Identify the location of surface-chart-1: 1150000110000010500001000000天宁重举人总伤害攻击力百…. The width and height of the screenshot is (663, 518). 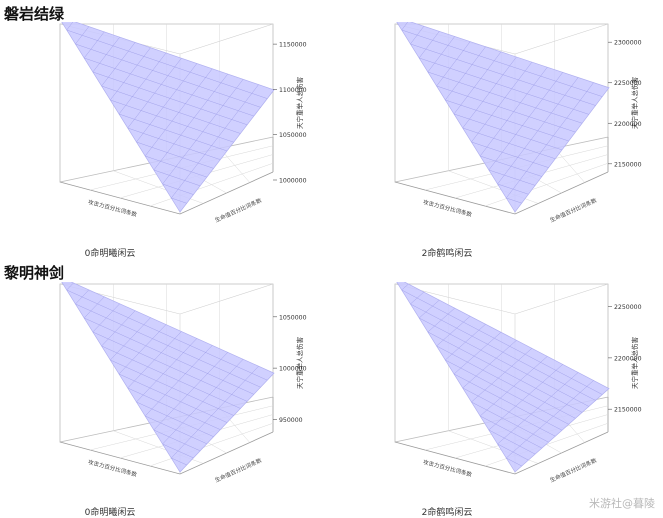
(183, 123).